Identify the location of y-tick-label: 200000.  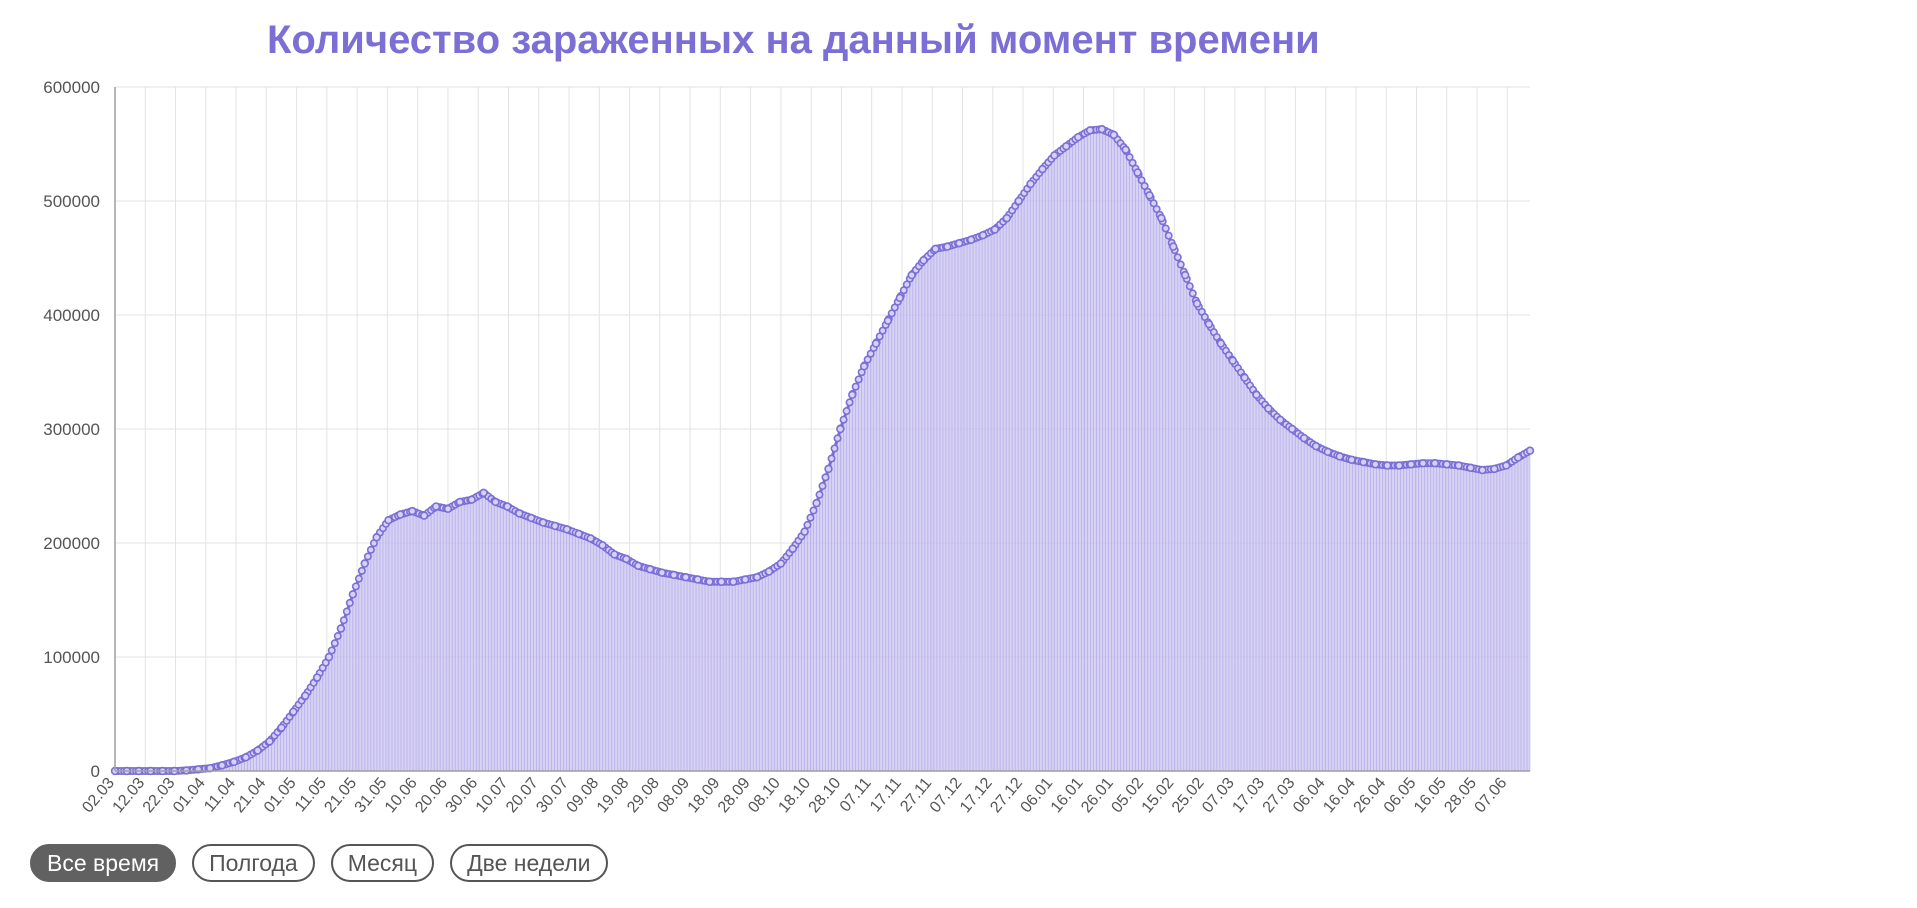
(71, 543).